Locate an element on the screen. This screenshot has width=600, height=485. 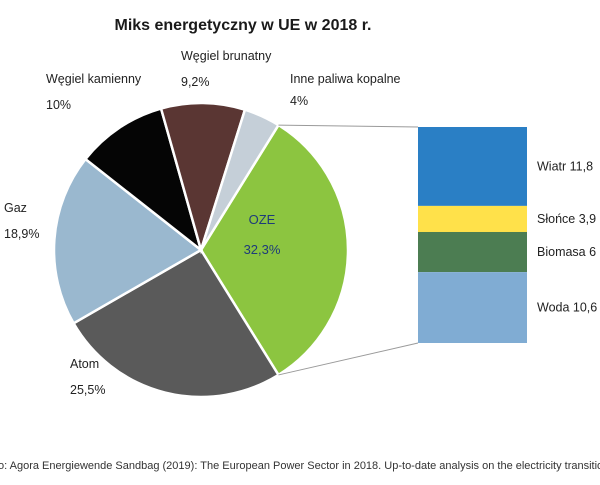
bar-segment-biomasa is located at coordinates (472, 252).